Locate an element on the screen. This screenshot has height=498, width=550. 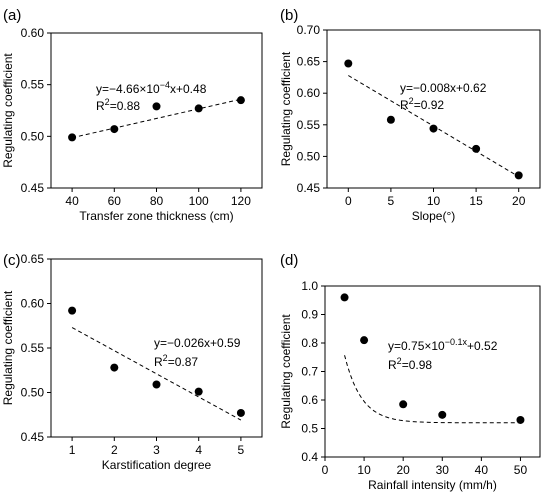
y-tick-label: 0.9 is located at coordinates (309, 315).